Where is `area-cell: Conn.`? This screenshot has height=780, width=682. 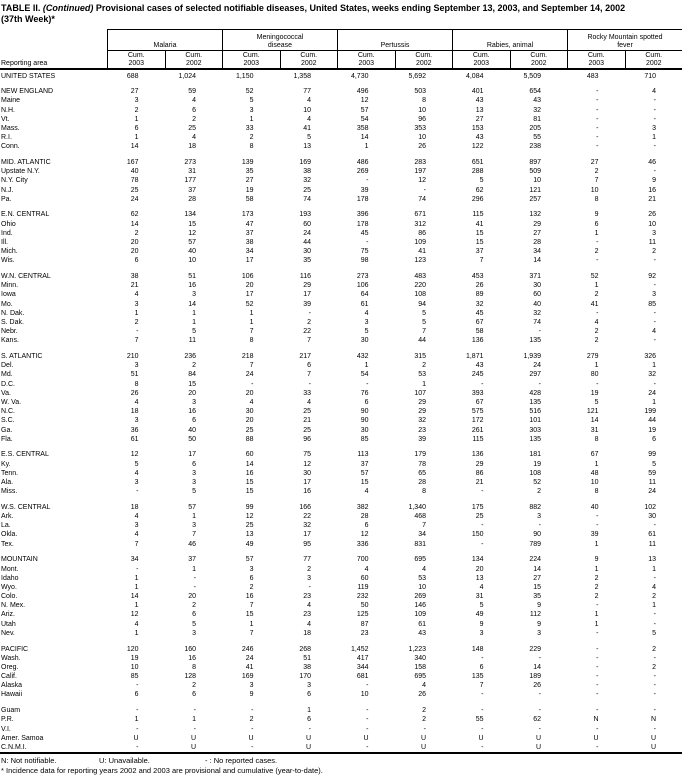 area-cell: Conn. is located at coordinates (10, 147).